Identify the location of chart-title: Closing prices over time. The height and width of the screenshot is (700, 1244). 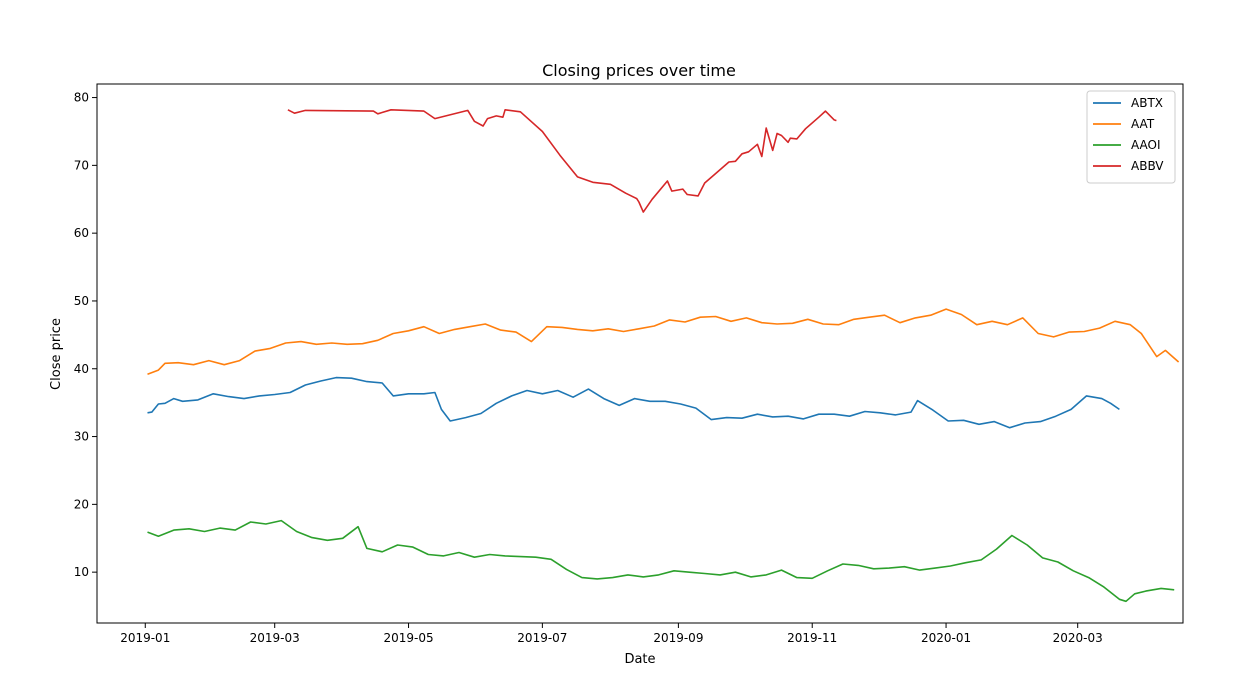
(639, 70).